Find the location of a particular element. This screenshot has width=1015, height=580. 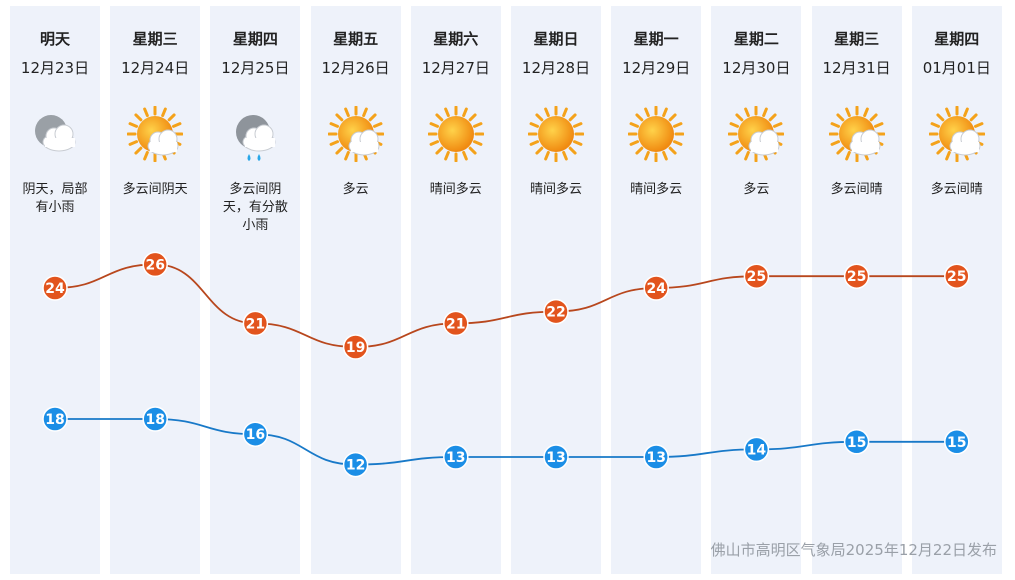

day-date: 12月30日 is located at coordinates (756, 68).